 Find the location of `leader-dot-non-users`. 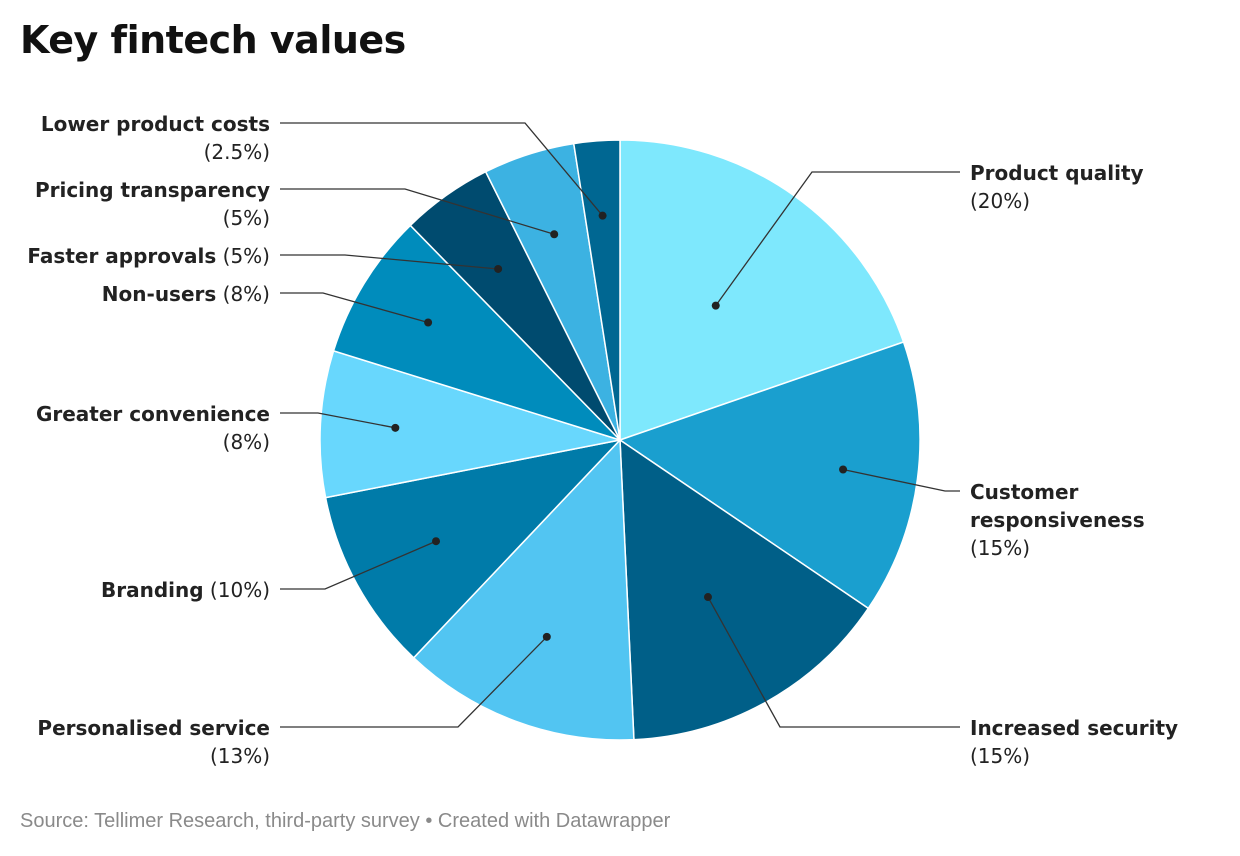

leader-dot-non-users is located at coordinates (428, 322).